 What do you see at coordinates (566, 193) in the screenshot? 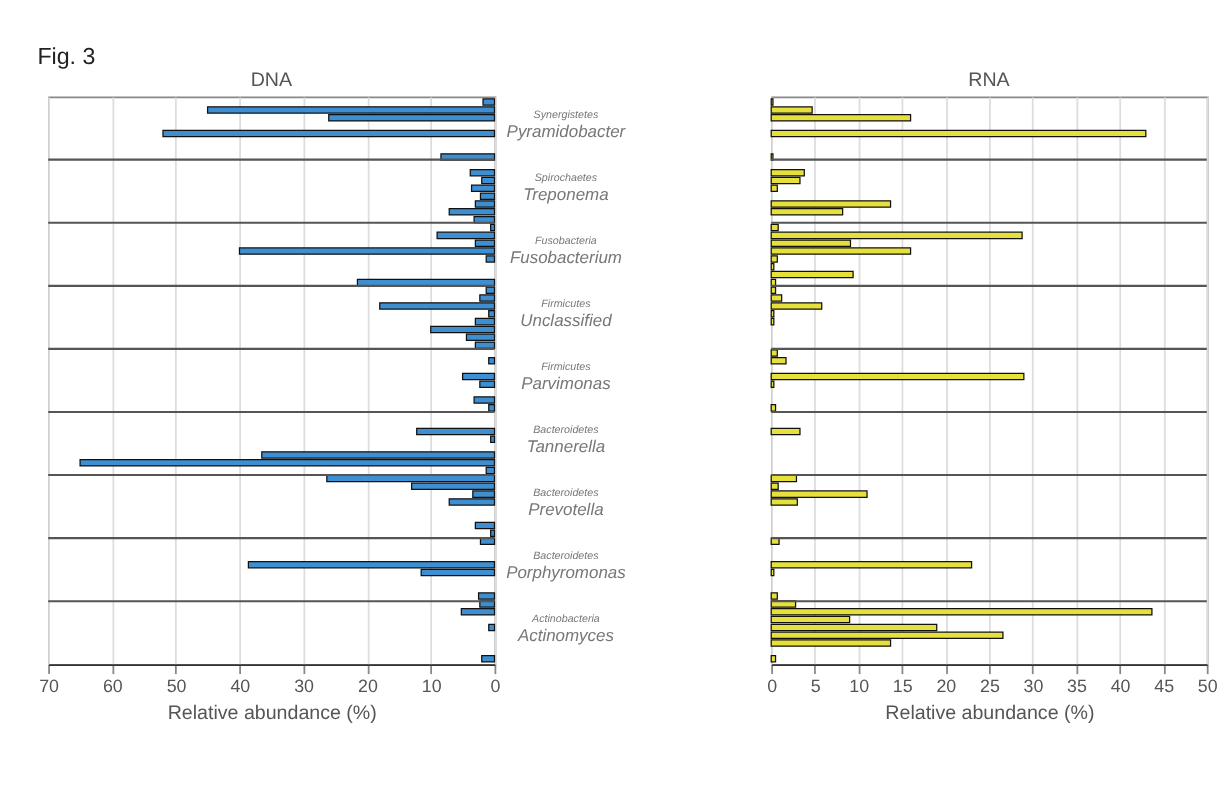
I see `text: Treponema` at bounding box center [566, 193].